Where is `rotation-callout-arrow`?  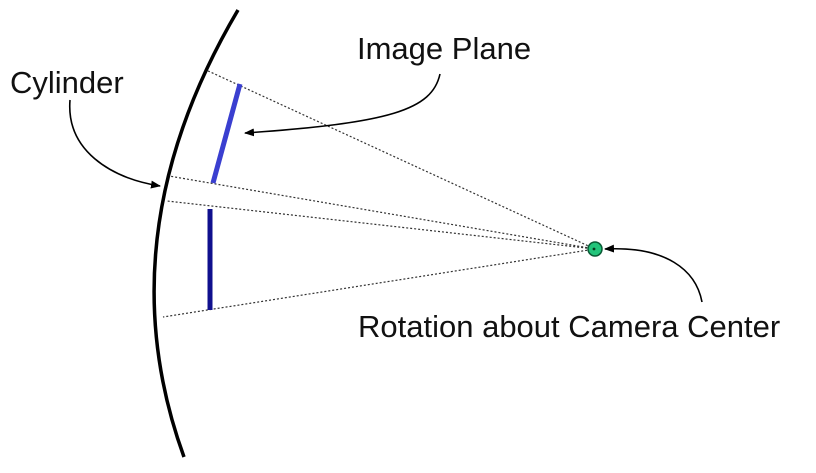
rotation-callout-arrow is located at coordinates (653, 273).